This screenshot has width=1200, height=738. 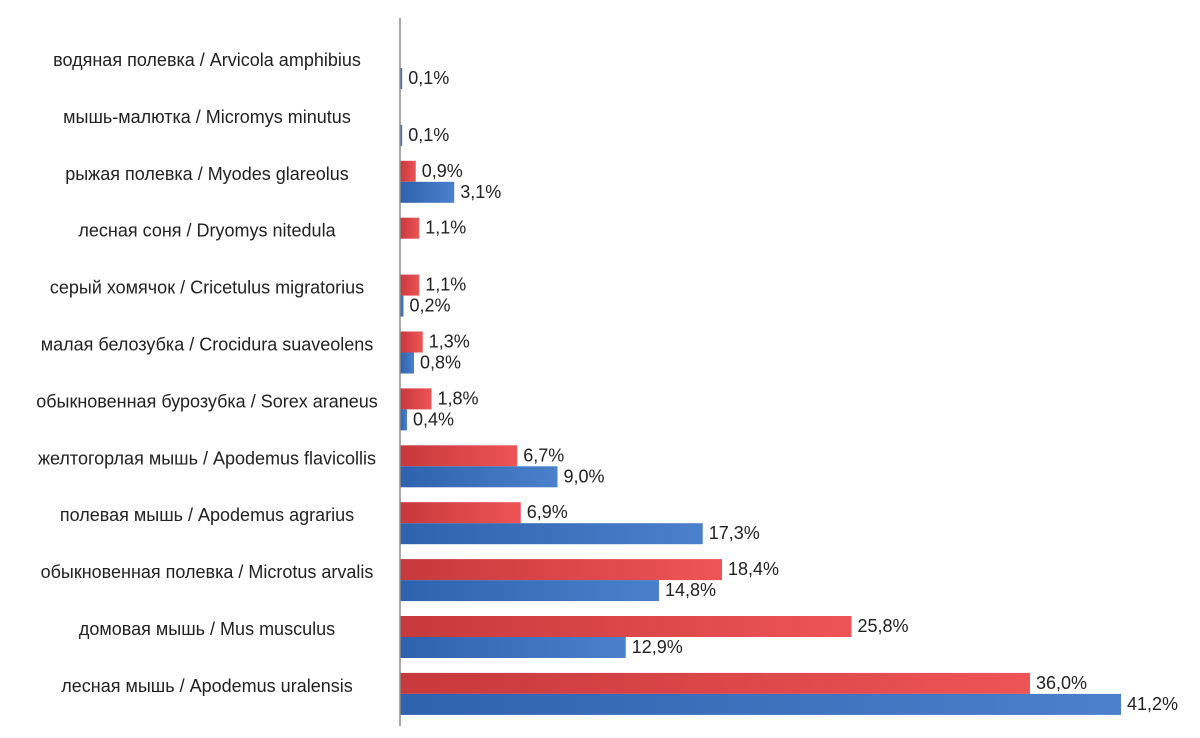 I want to click on category-label: желтогорлая мышь / Apodemus flavicollis, so click(x=207, y=458).